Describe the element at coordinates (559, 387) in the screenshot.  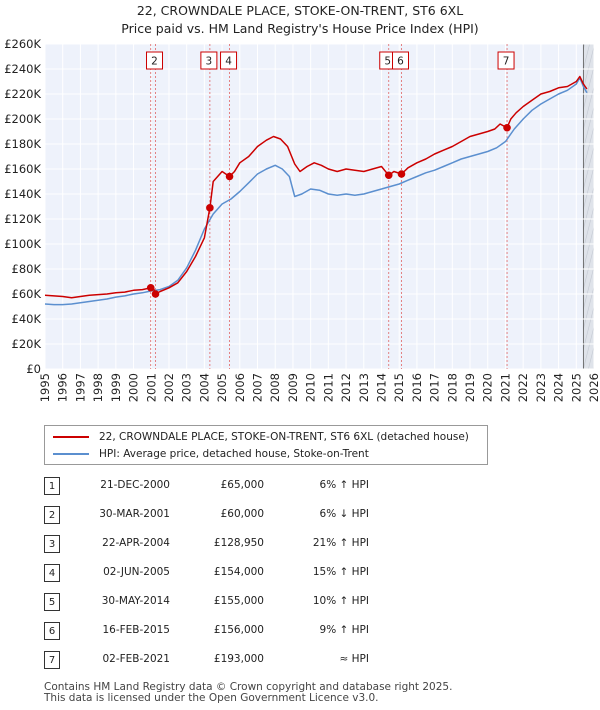
I see `x-tick-label: 2024` at that location.